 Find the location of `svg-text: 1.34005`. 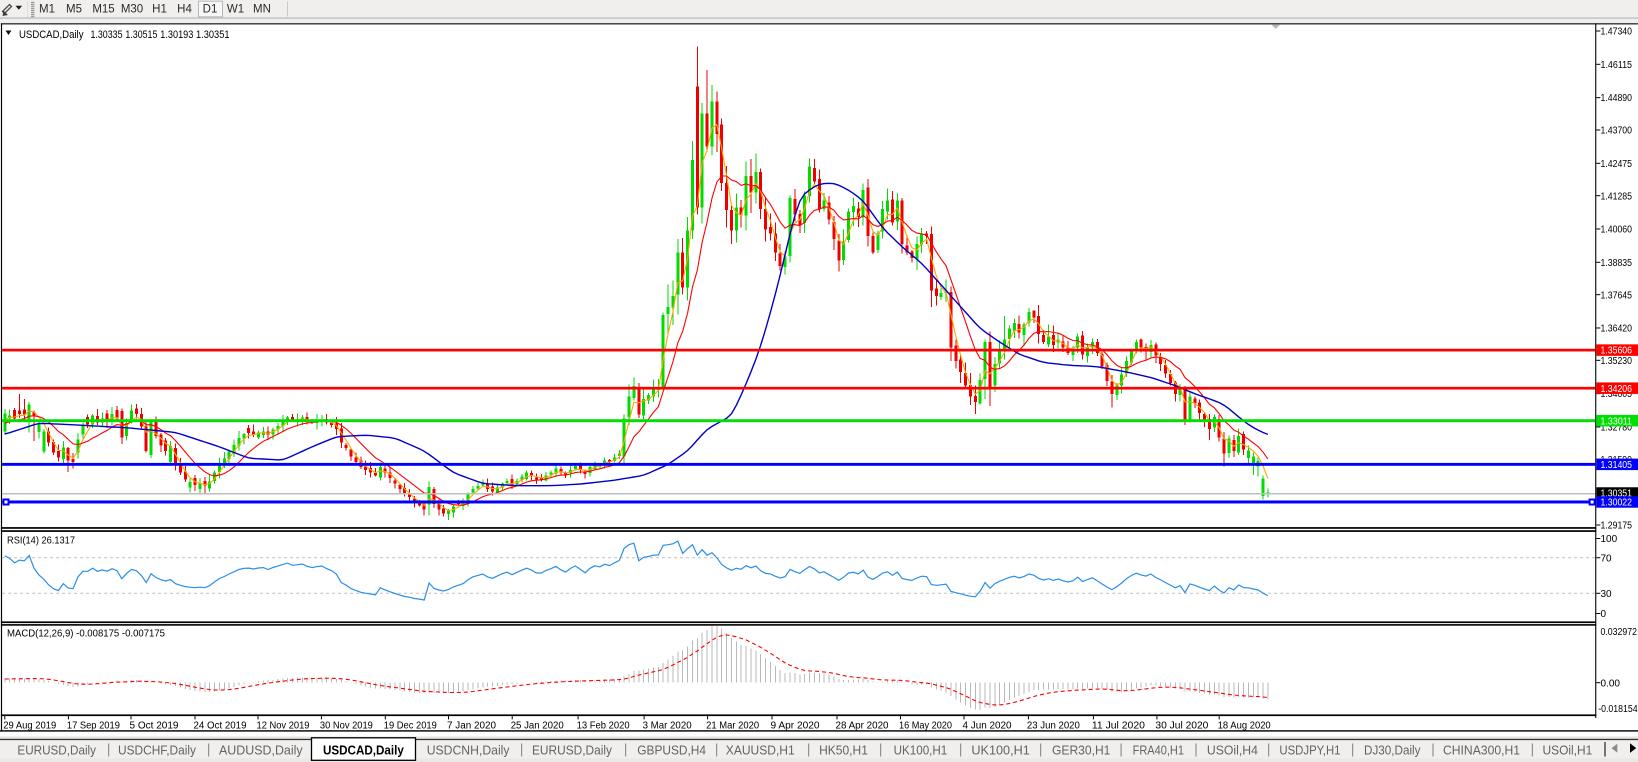

svg-text: 1.34005 is located at coordinates (1617, 394).